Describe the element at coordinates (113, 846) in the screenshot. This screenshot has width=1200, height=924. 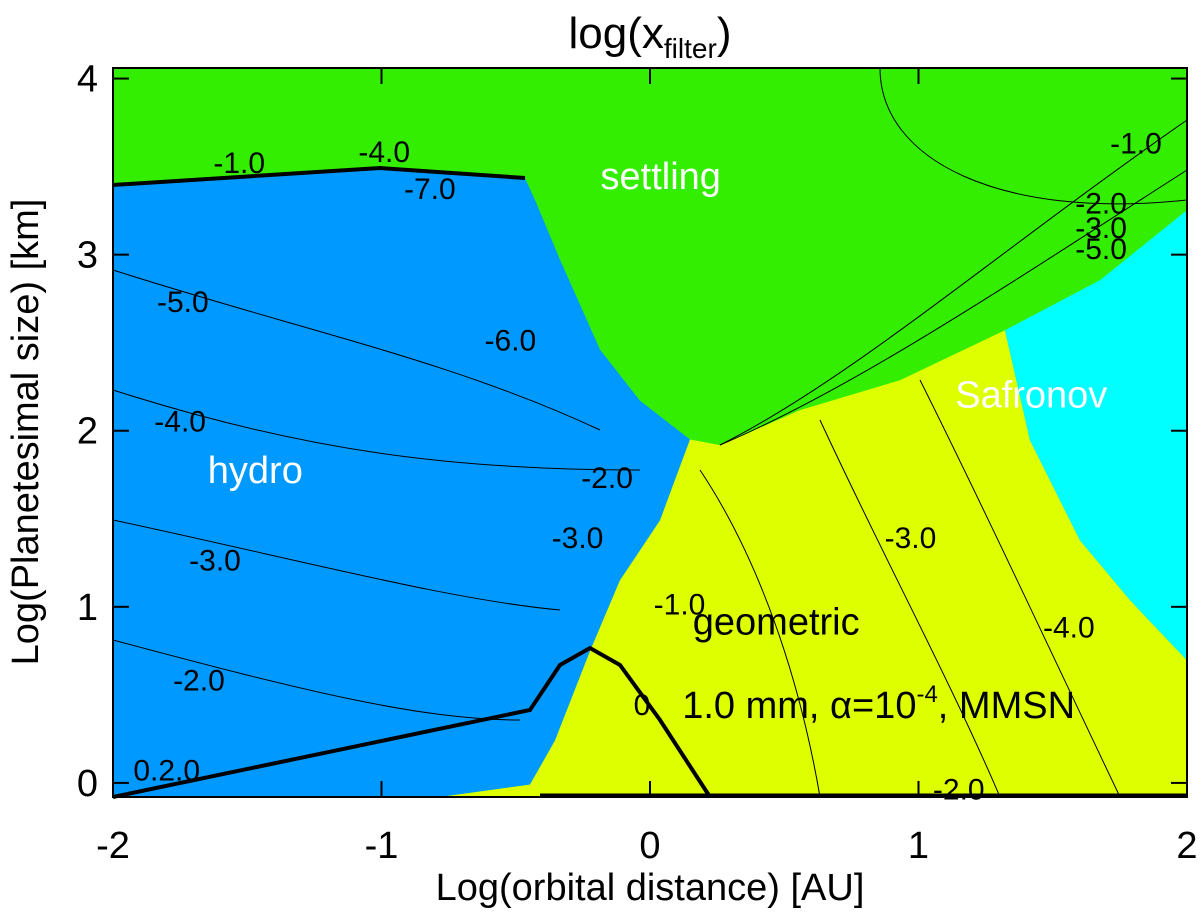
I see `x-tick-label: -2` at that location.